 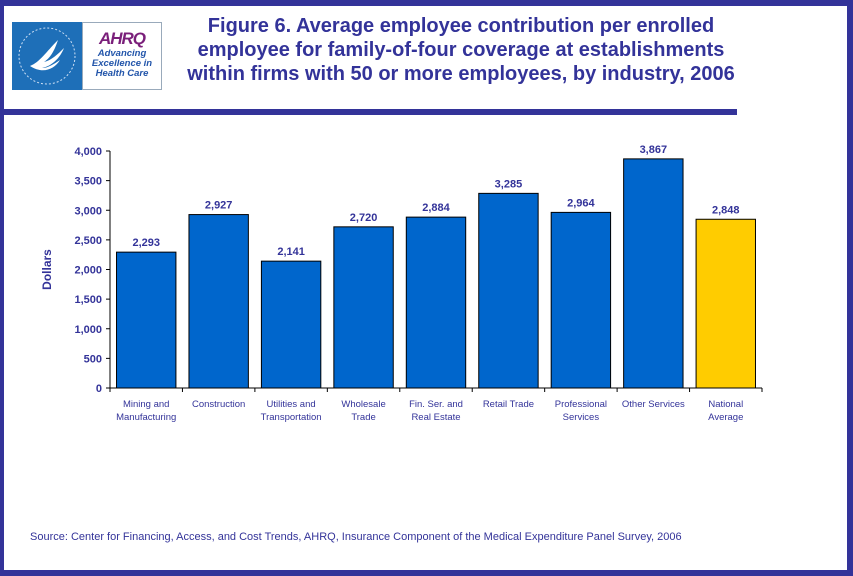 What do you see at coordinates (88, 152) in the screenshot?
I see `y-tick-label: 4,000` at bounding box center [88, 152].